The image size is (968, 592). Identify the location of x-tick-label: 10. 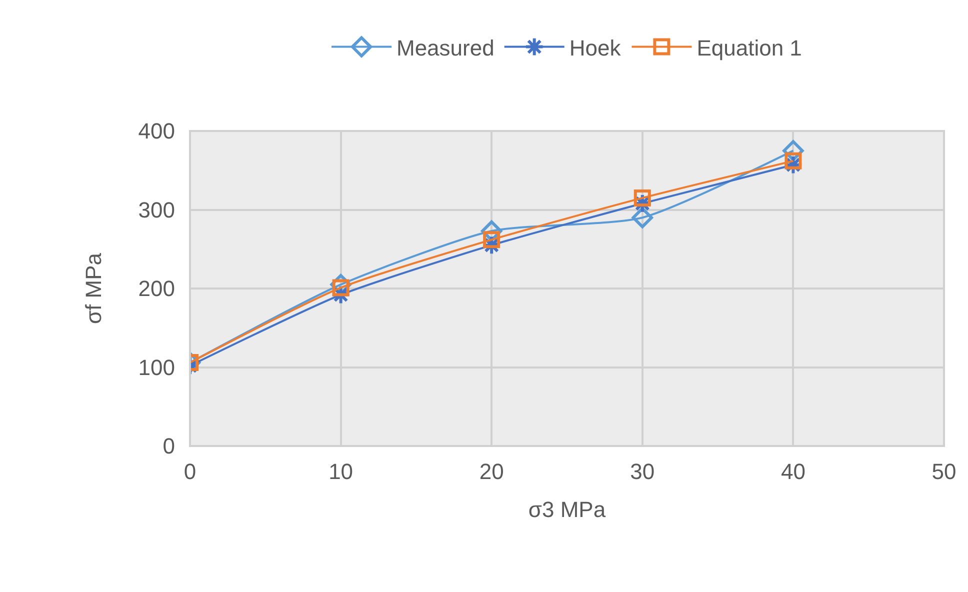
(341, 471).